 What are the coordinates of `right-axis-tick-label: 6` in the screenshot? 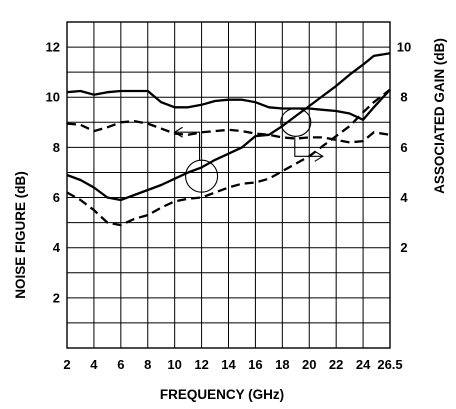 It's located at (403, 147).